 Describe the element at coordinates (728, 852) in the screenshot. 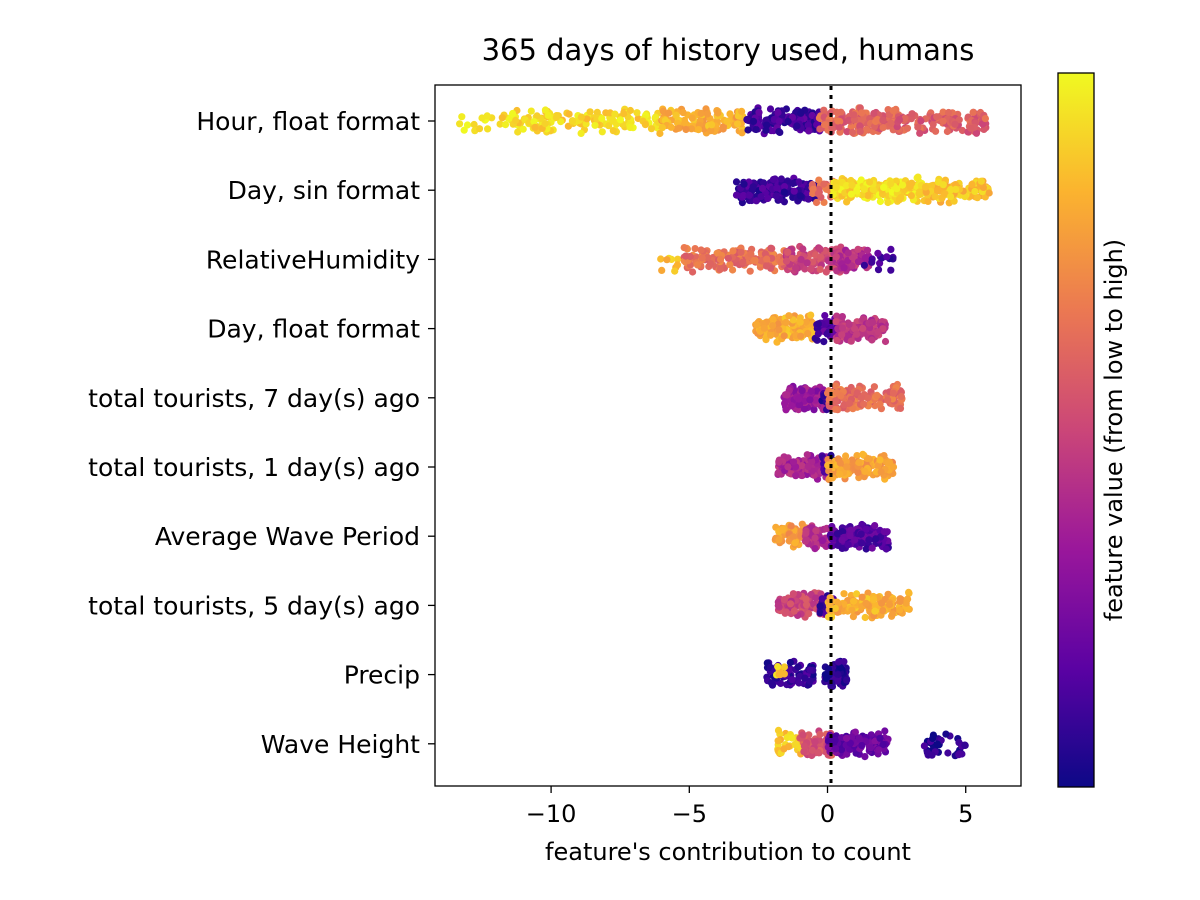

I see `x-axis-label: feature's contribution to count` at that location.